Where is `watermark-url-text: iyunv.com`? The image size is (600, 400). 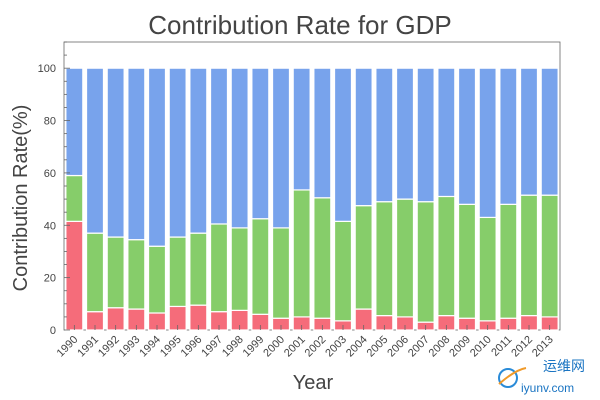 watermark-url-text: iyunv.com is located at coordinates (547, 388).